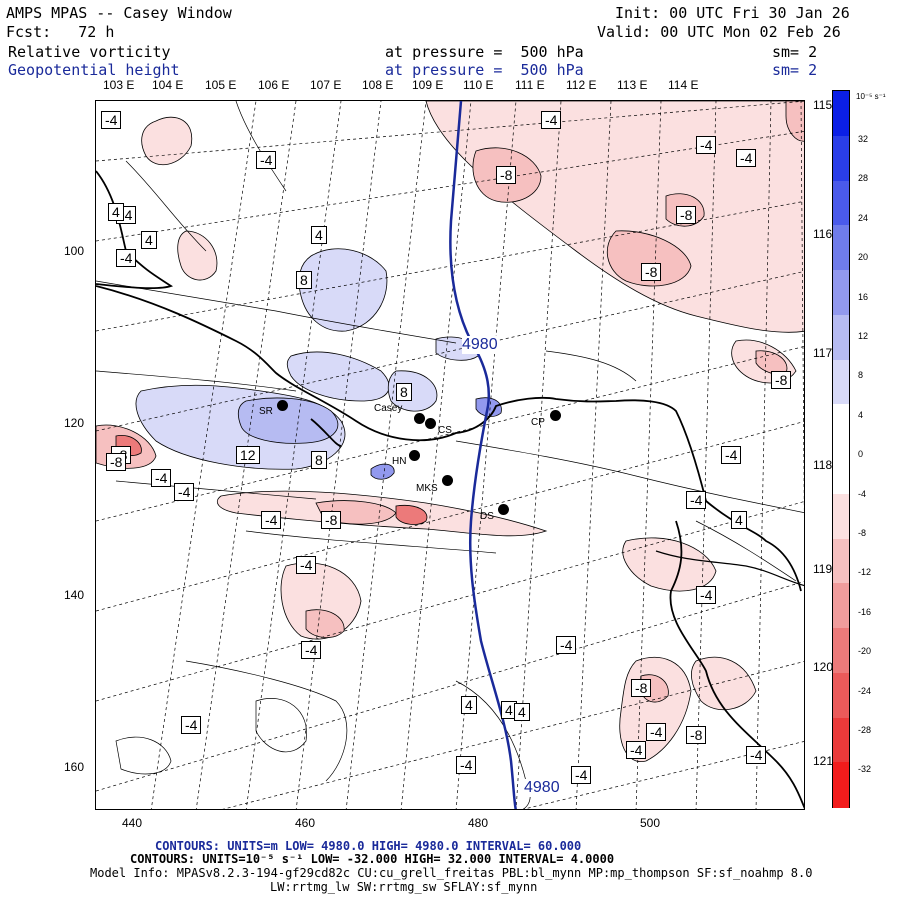 This screenshot has width=900, height=900. What do you see at coordinates (861, 375) in the screenshot?
I see `colorbar-tick-label: 8` at bounding box center [861, 375].